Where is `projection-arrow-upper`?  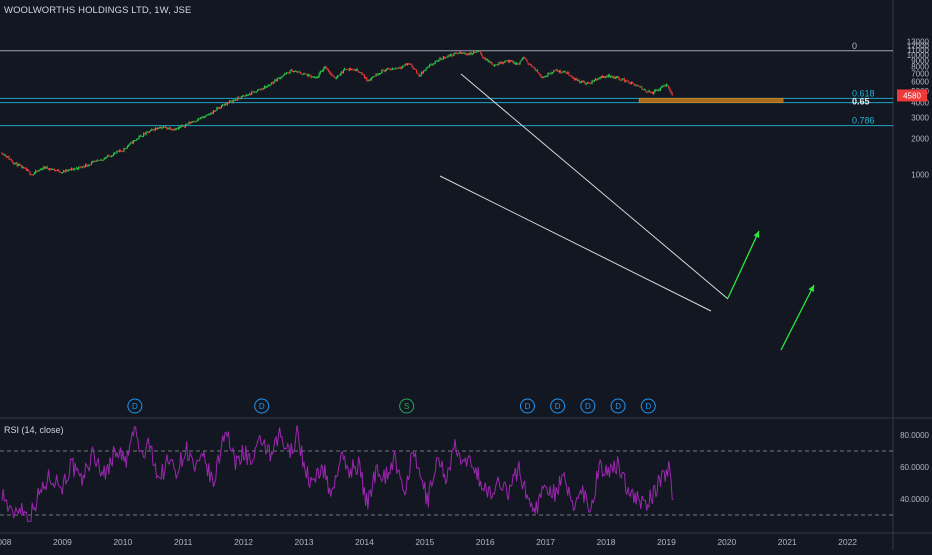 projection-arrow-upper is located at coordinates (743, 264).